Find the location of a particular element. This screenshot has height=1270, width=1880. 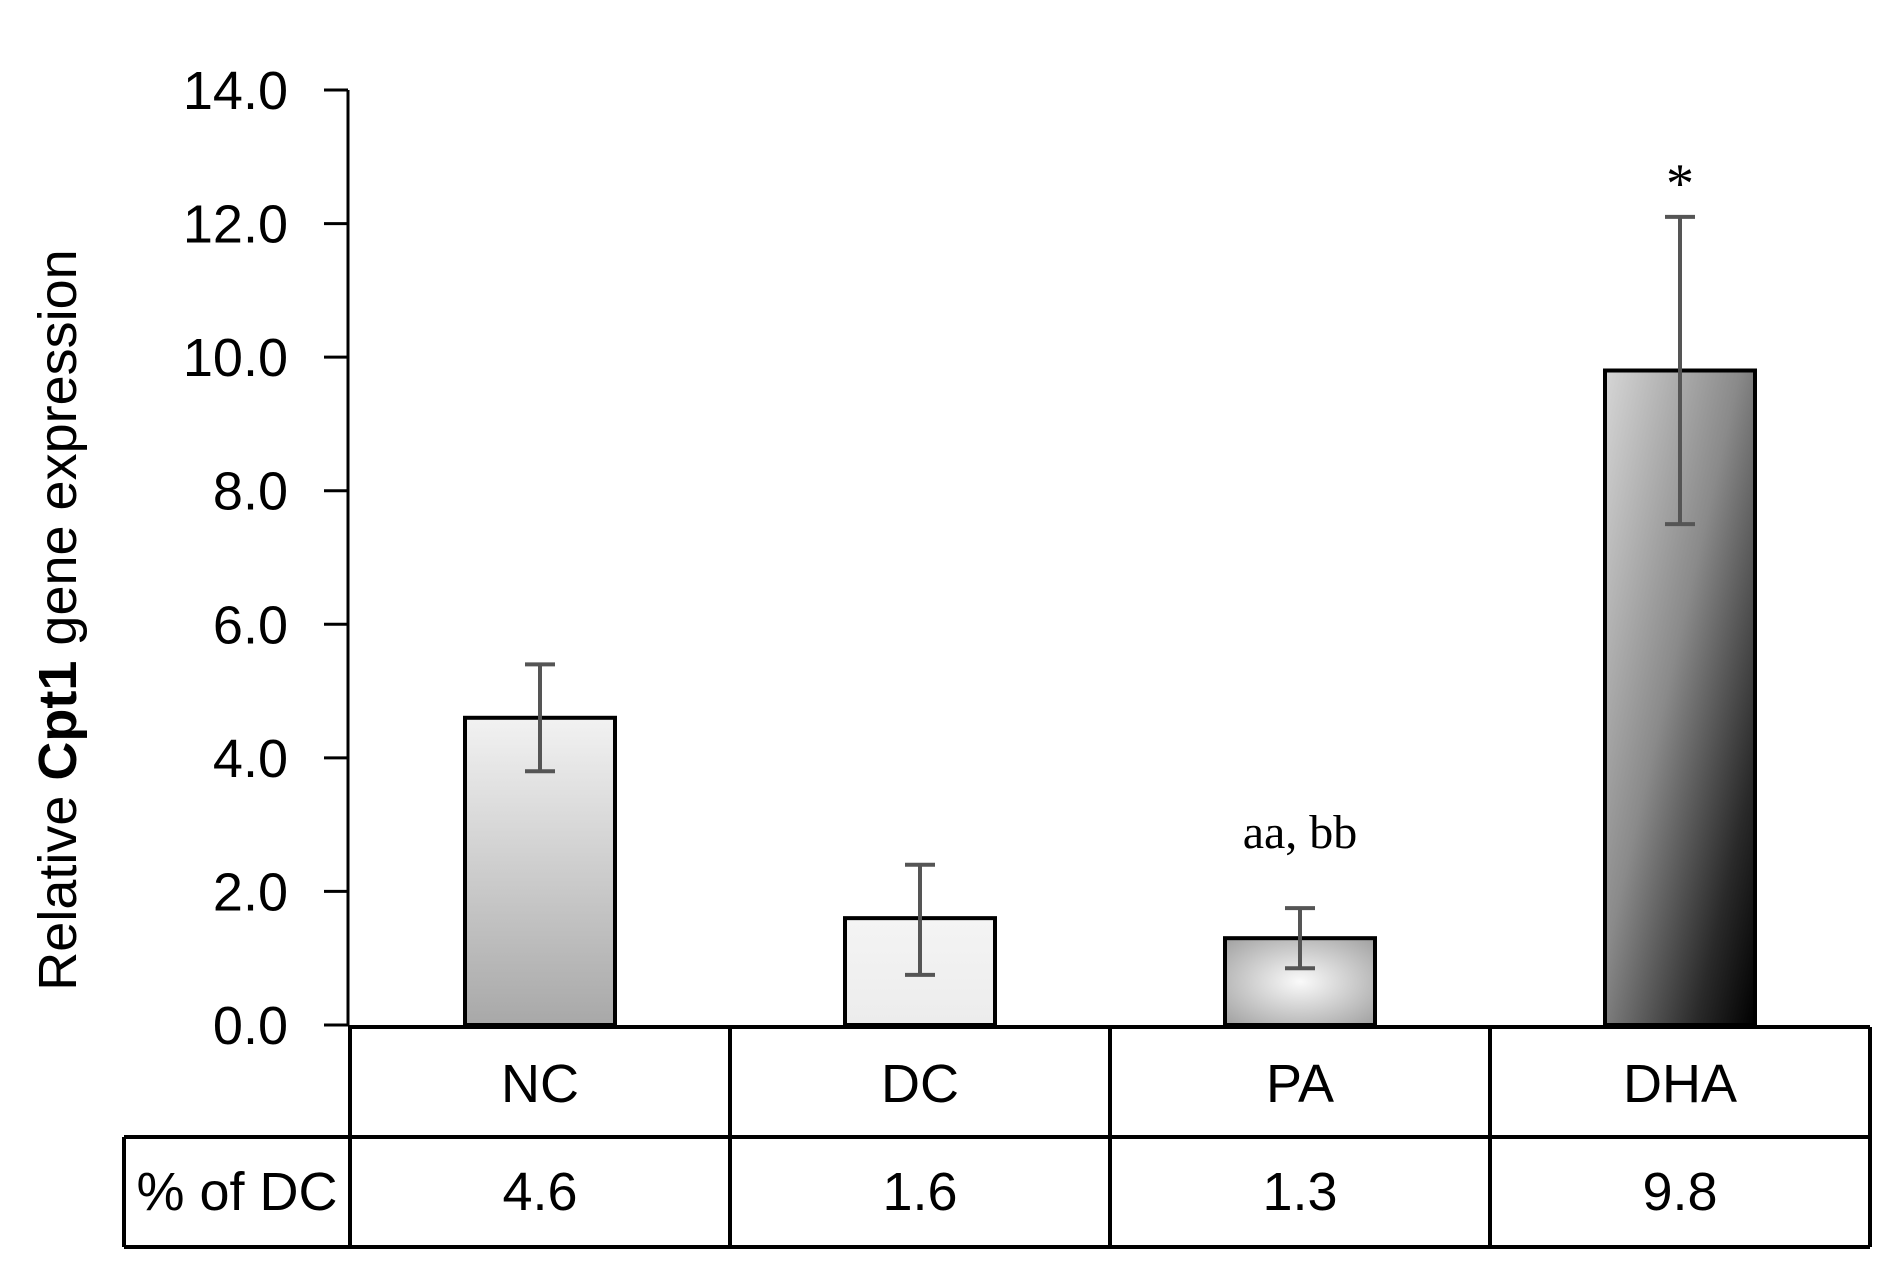

y-axis-title-suffix: gene expression is located at coordinates (58, 454).